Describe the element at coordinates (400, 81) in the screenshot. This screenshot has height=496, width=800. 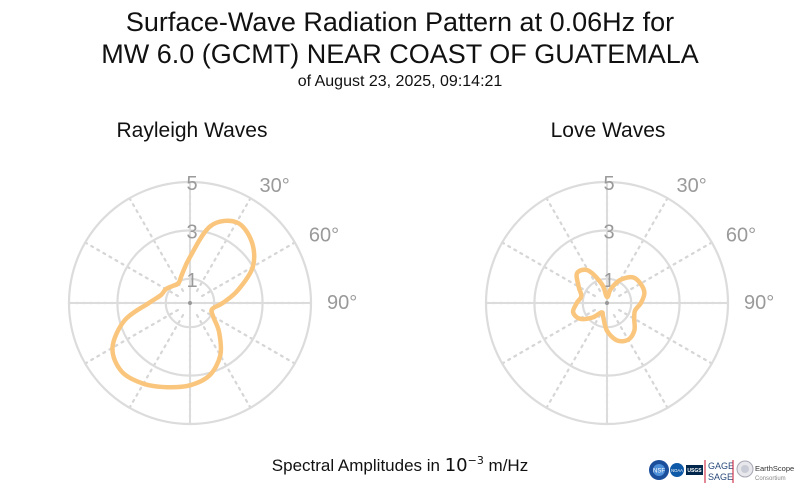
I see `title-line-3: of August 23, 2025, 09:14:21` at that location.